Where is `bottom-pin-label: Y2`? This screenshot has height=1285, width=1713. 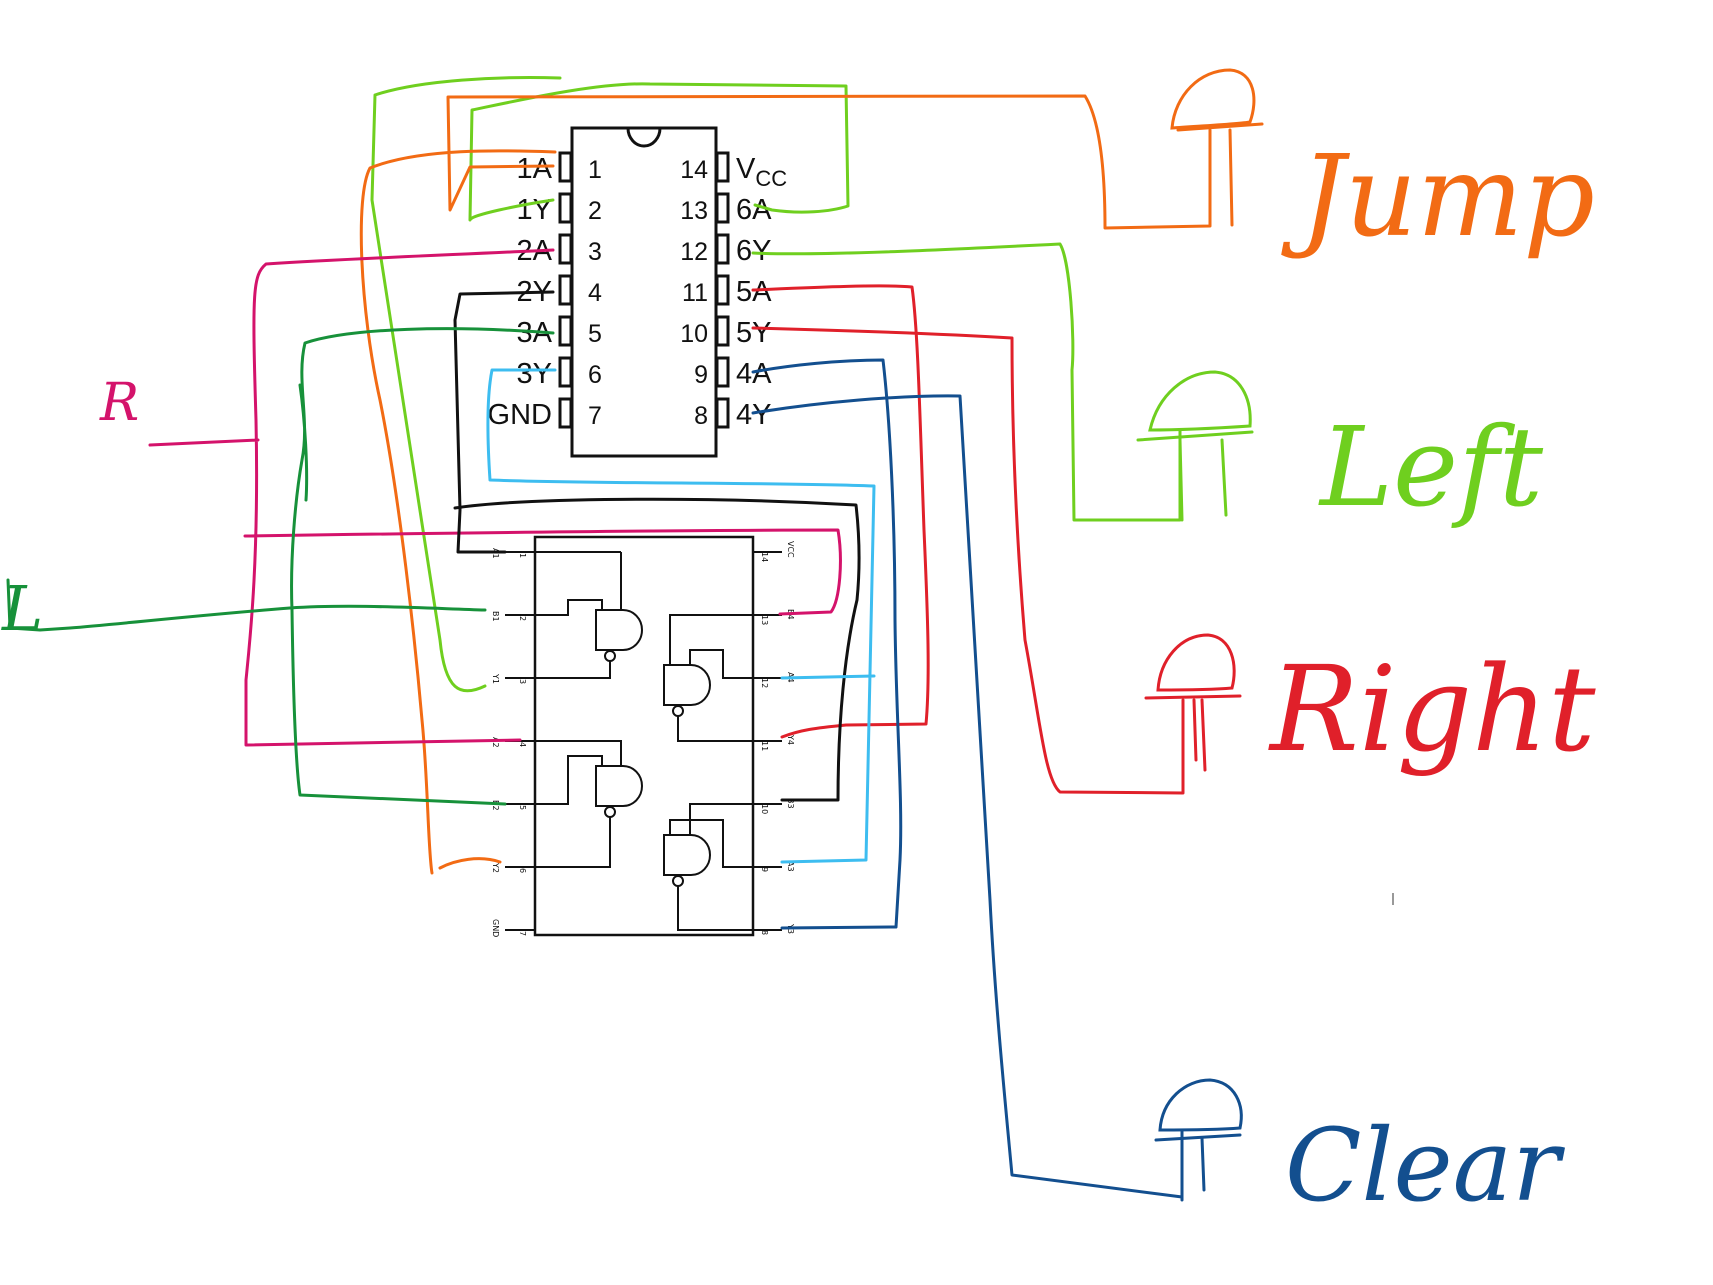 bottom-pin-label: Y2 is located at coordinates (495, 867).